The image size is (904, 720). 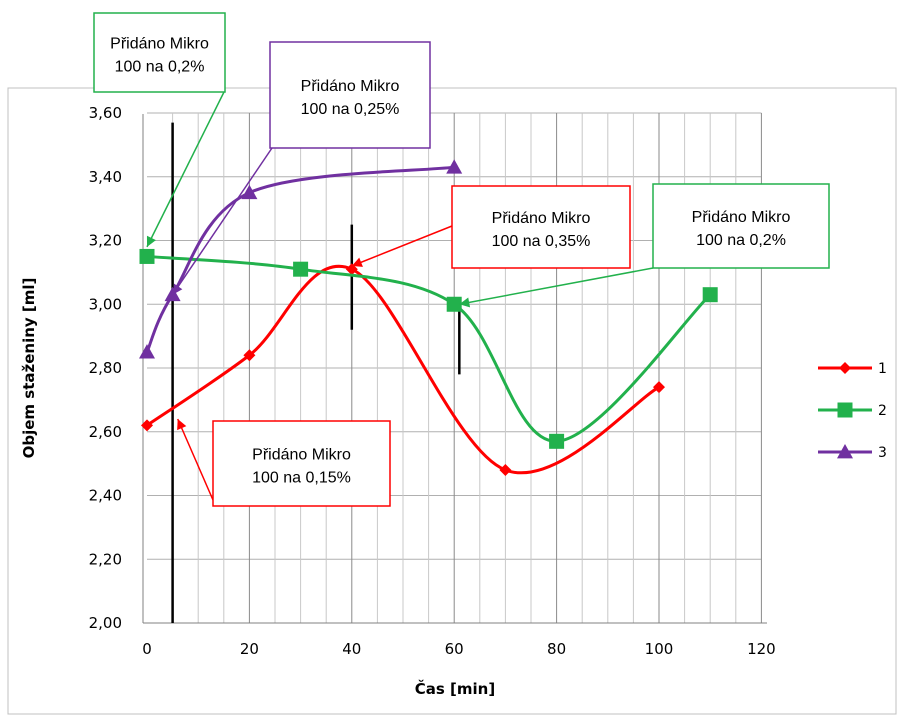 What do you see at coordinates (105, 496) in the screenshot?
I see `y-tick-label: 2,40` at bounding box center [105, 496].